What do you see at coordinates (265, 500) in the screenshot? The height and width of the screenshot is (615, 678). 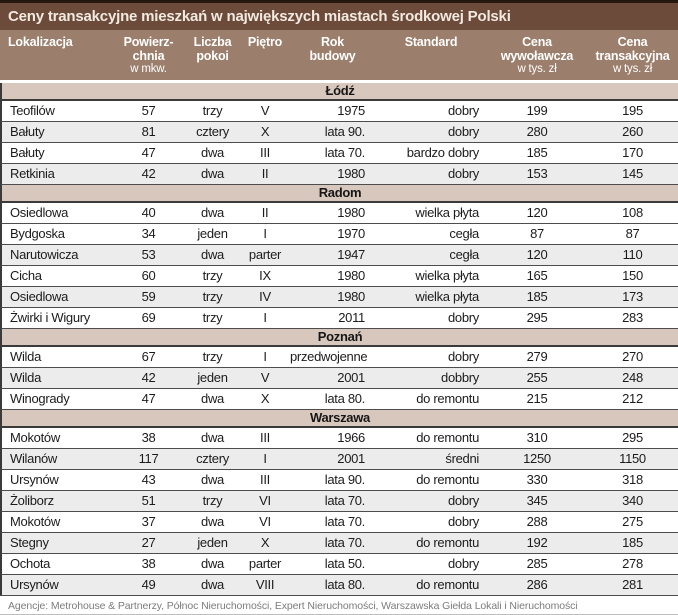 I see `cell-pietro: VI` at bounding box center [265, 500].